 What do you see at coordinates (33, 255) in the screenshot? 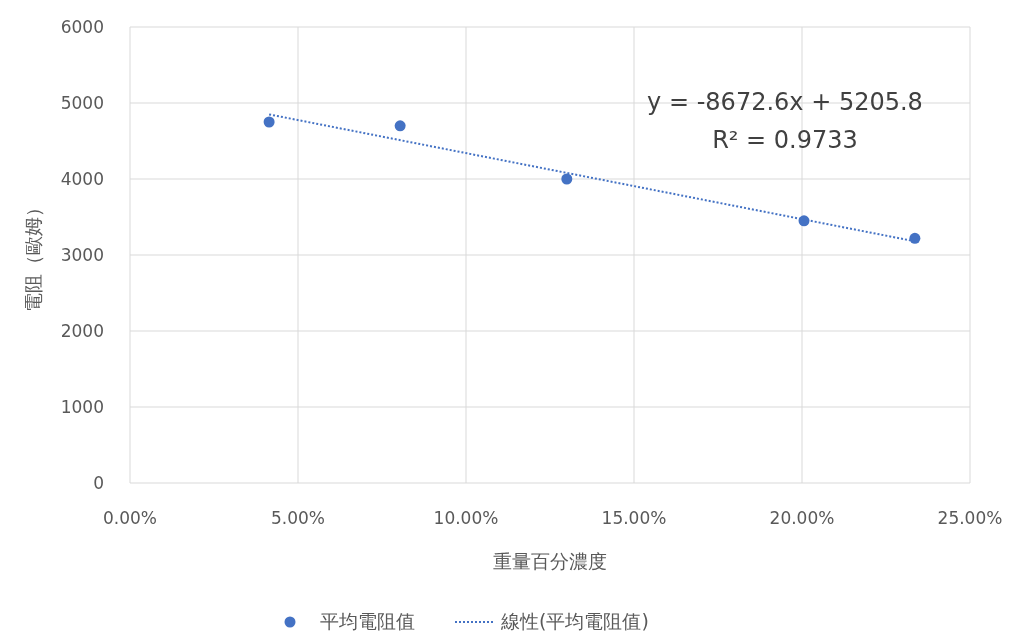
I see `y-axis-title: 電阻（歐姆）` at bounding box center [33, 255].